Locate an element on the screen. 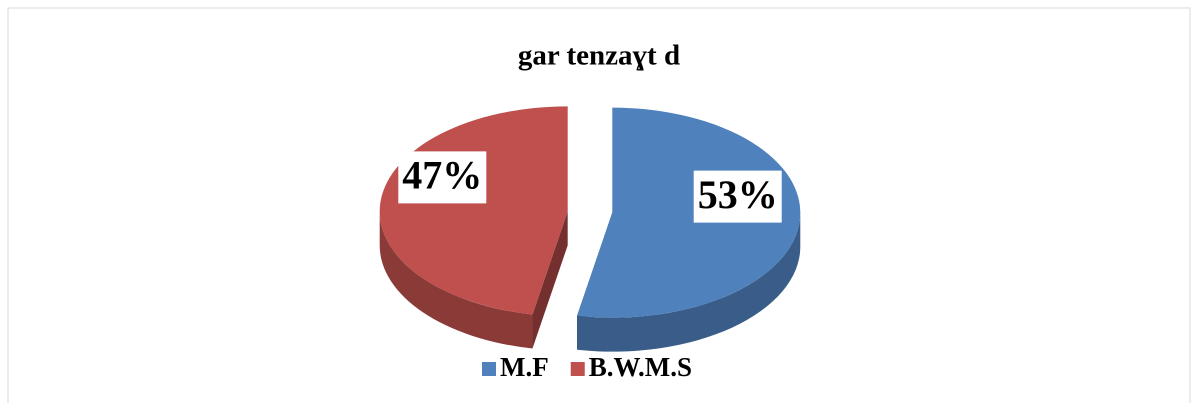 This screenshot has height=403, width=1198. slice-cut-face is located at coordinates (550, 280).